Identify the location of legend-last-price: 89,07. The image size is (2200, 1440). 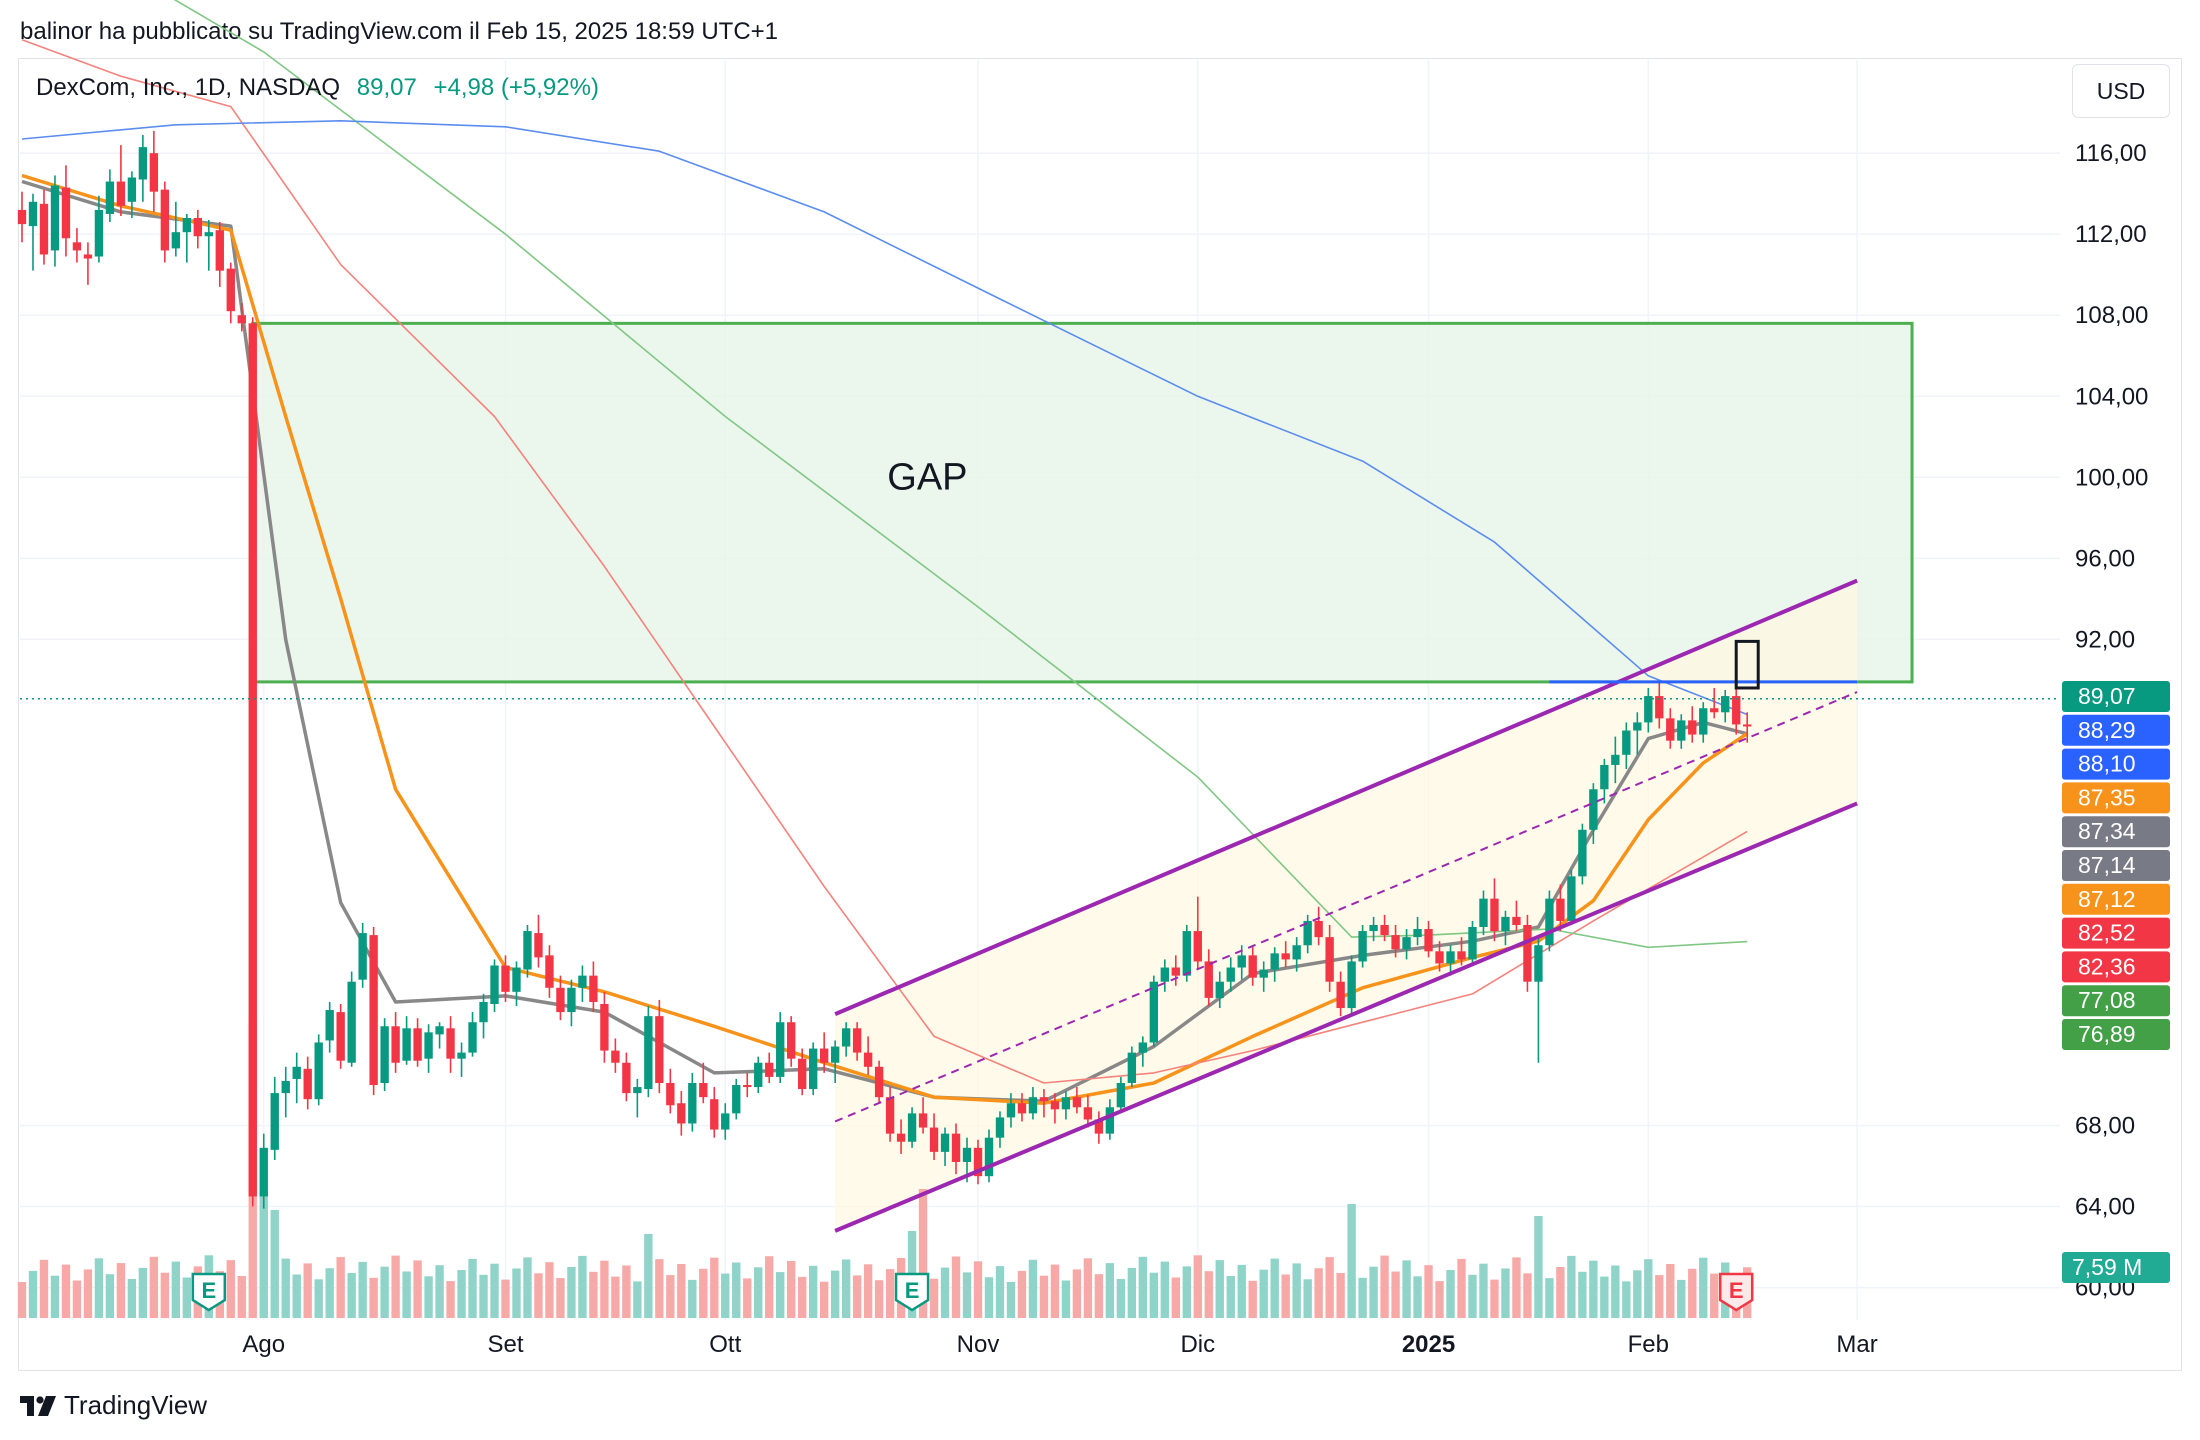
(386, 87).